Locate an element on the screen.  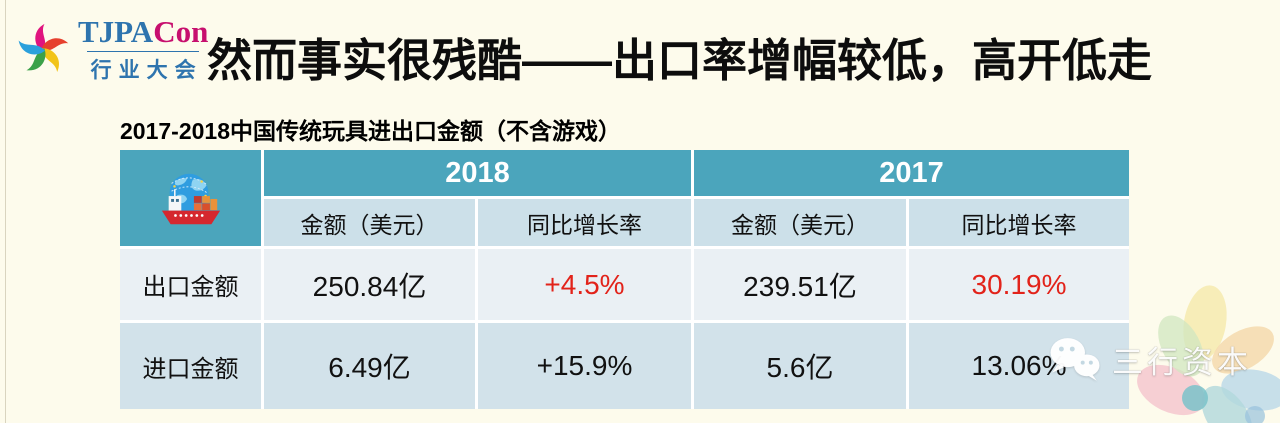
table-corner-cell is located at coordinates (190, 198).